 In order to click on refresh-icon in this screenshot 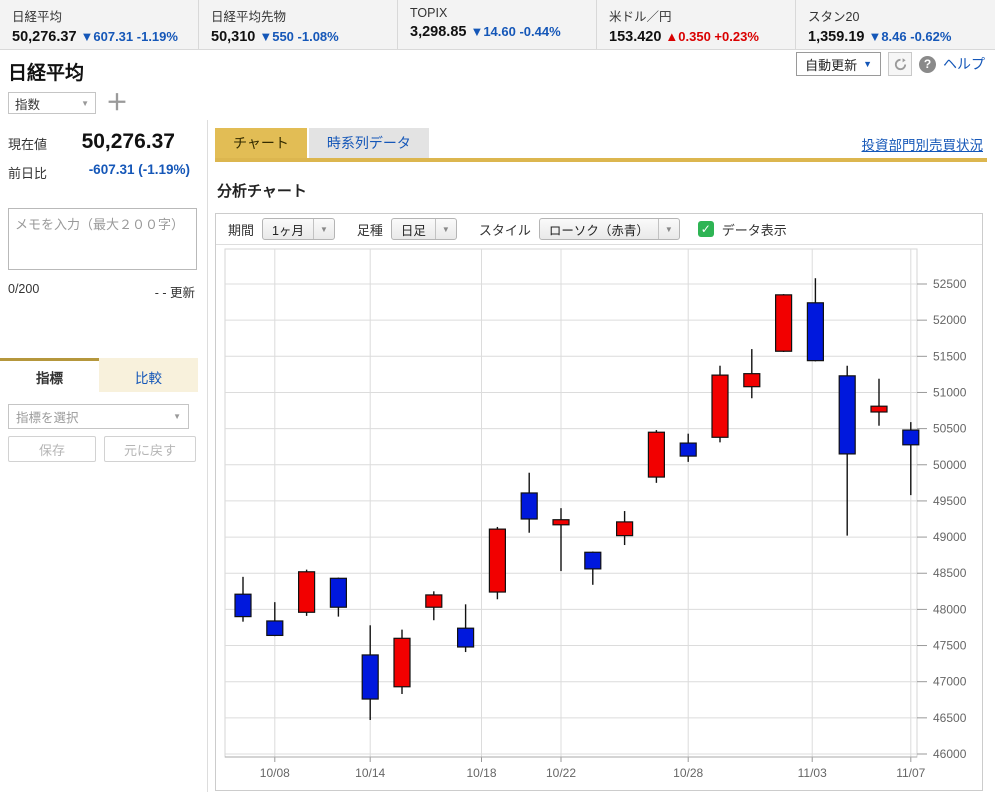, I will do `click(900, 63)`.